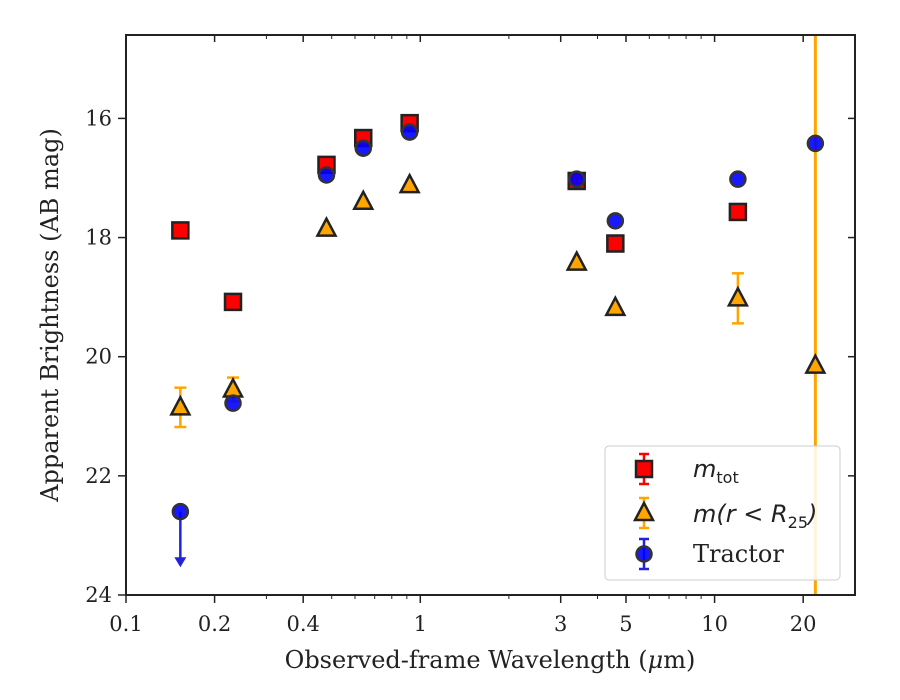 Image resolution: width=900 pixels, height=700 pixels. Describe the element at coordinates (755, 516) in the screenshot. I see `legend-label-mr25: m(r < R25)` at that location.